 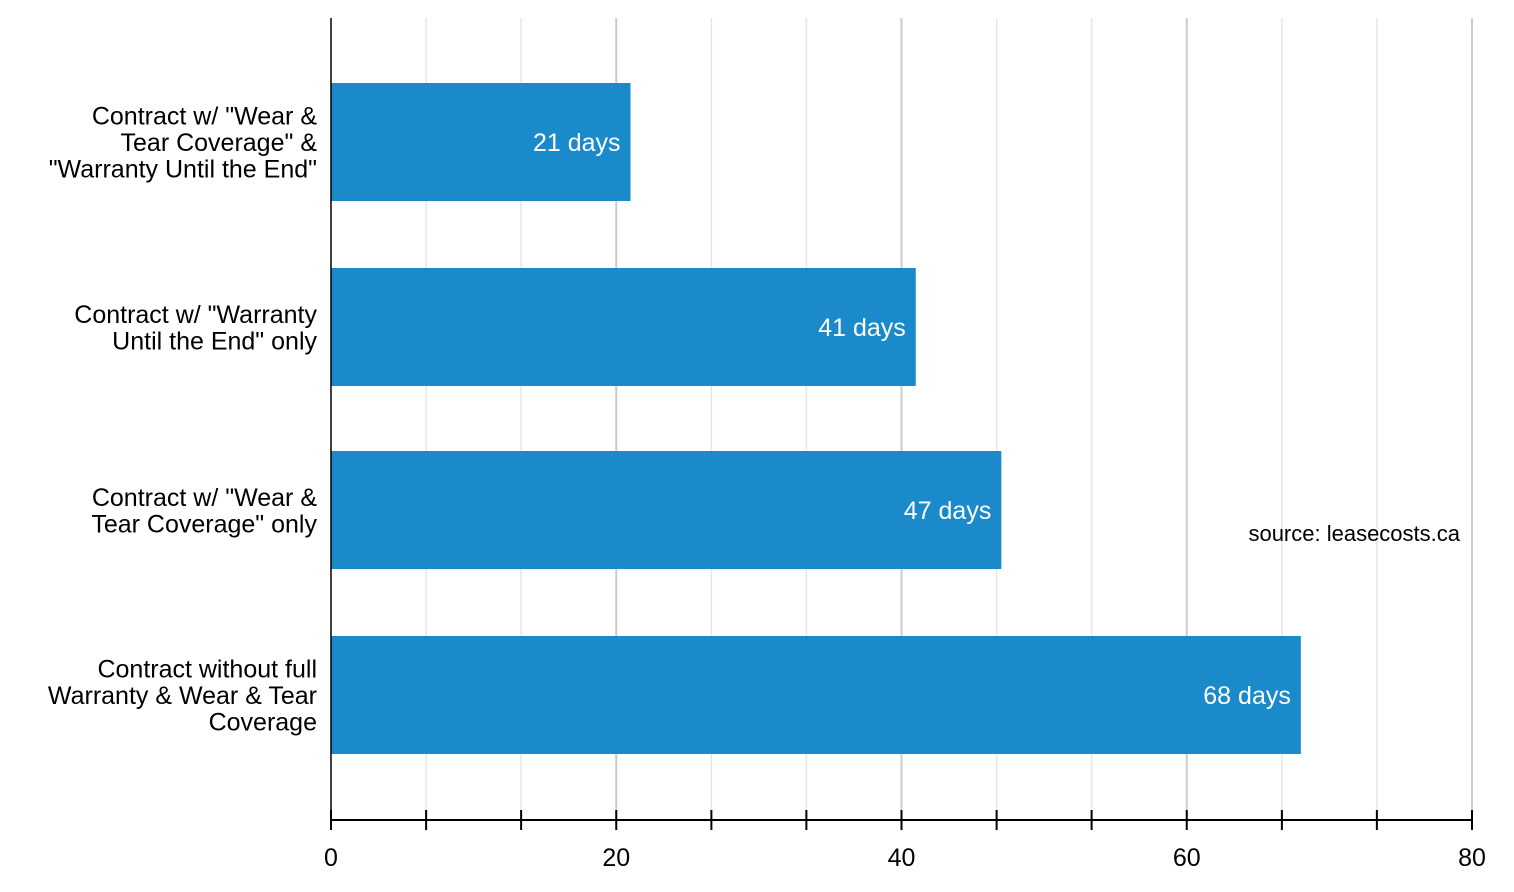 What do you see at coordinates (1247, 696) in the screenshot?
I see `bar-data-label: 68 days` at bounding box center [1247, 696].